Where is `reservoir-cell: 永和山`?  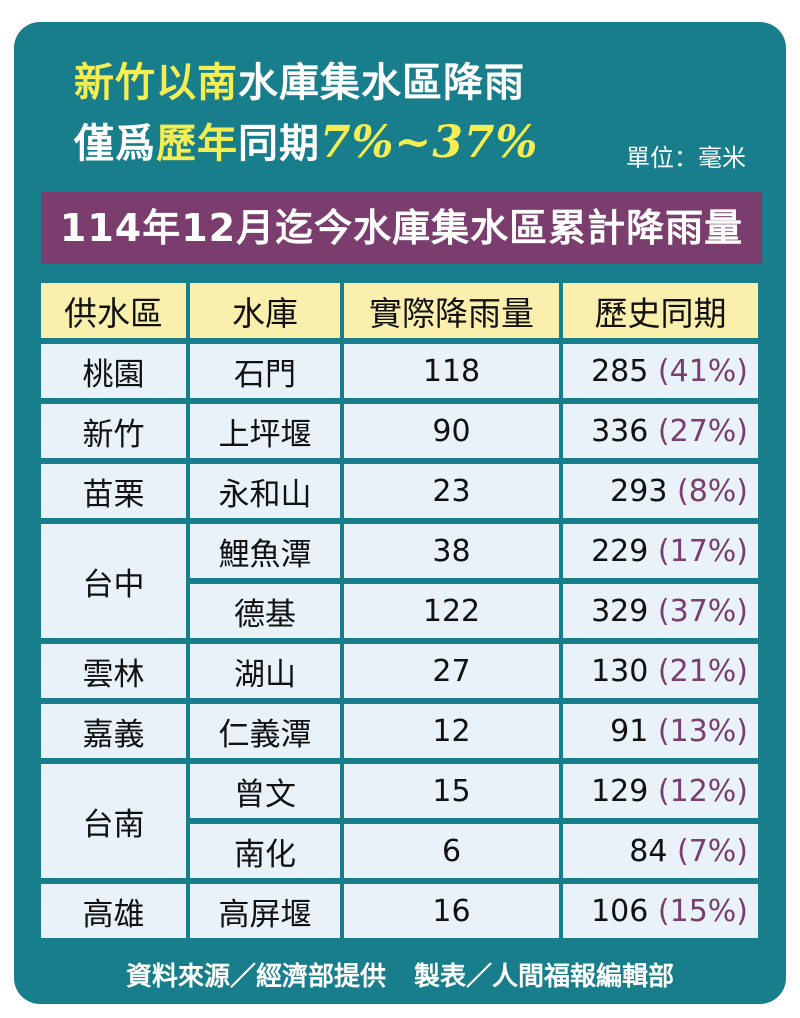 reservoir-cell: 永和山 is located at coordinates (265, 491).